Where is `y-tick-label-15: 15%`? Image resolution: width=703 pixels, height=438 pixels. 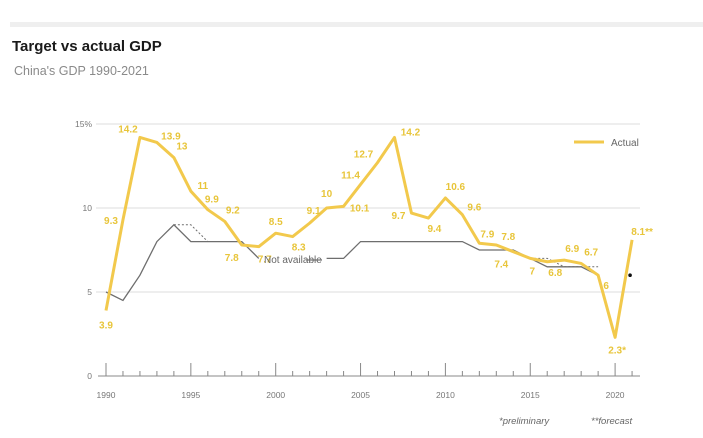 y-tick-label-15: 15% is located at coordinates (83, 124).